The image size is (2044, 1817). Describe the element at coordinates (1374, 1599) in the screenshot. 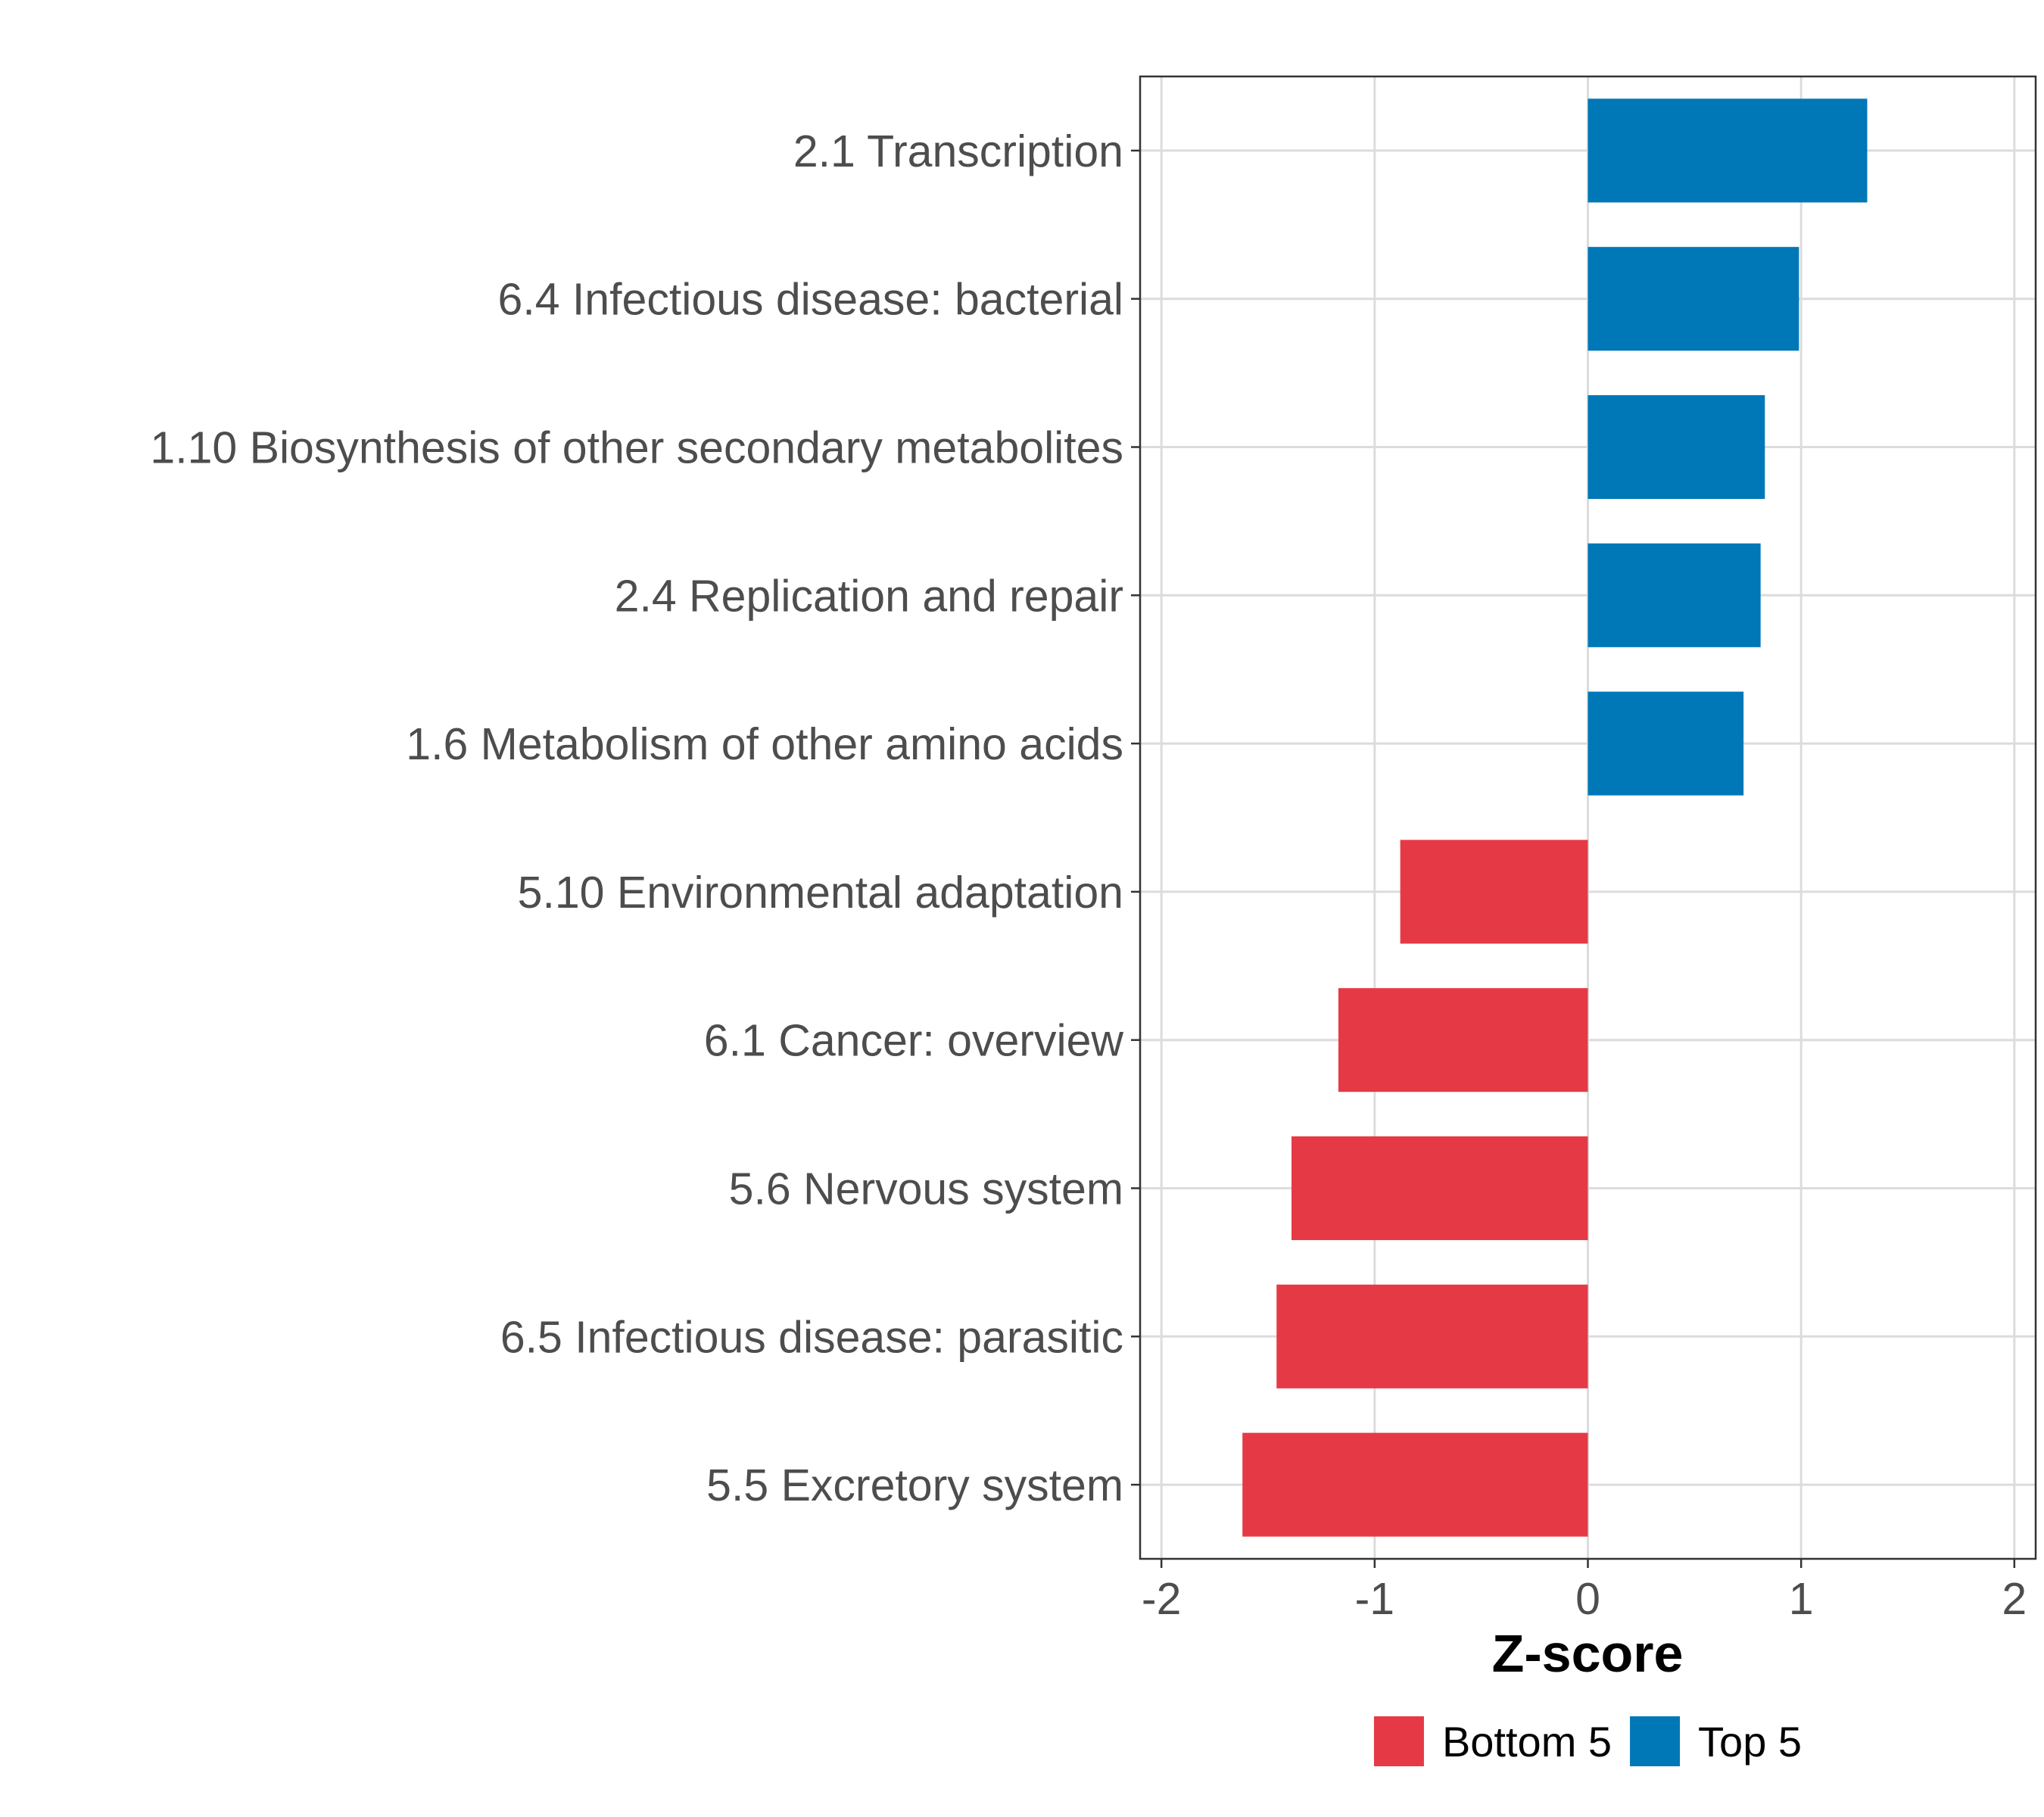

I see `x-tick-label: -1` at that location.